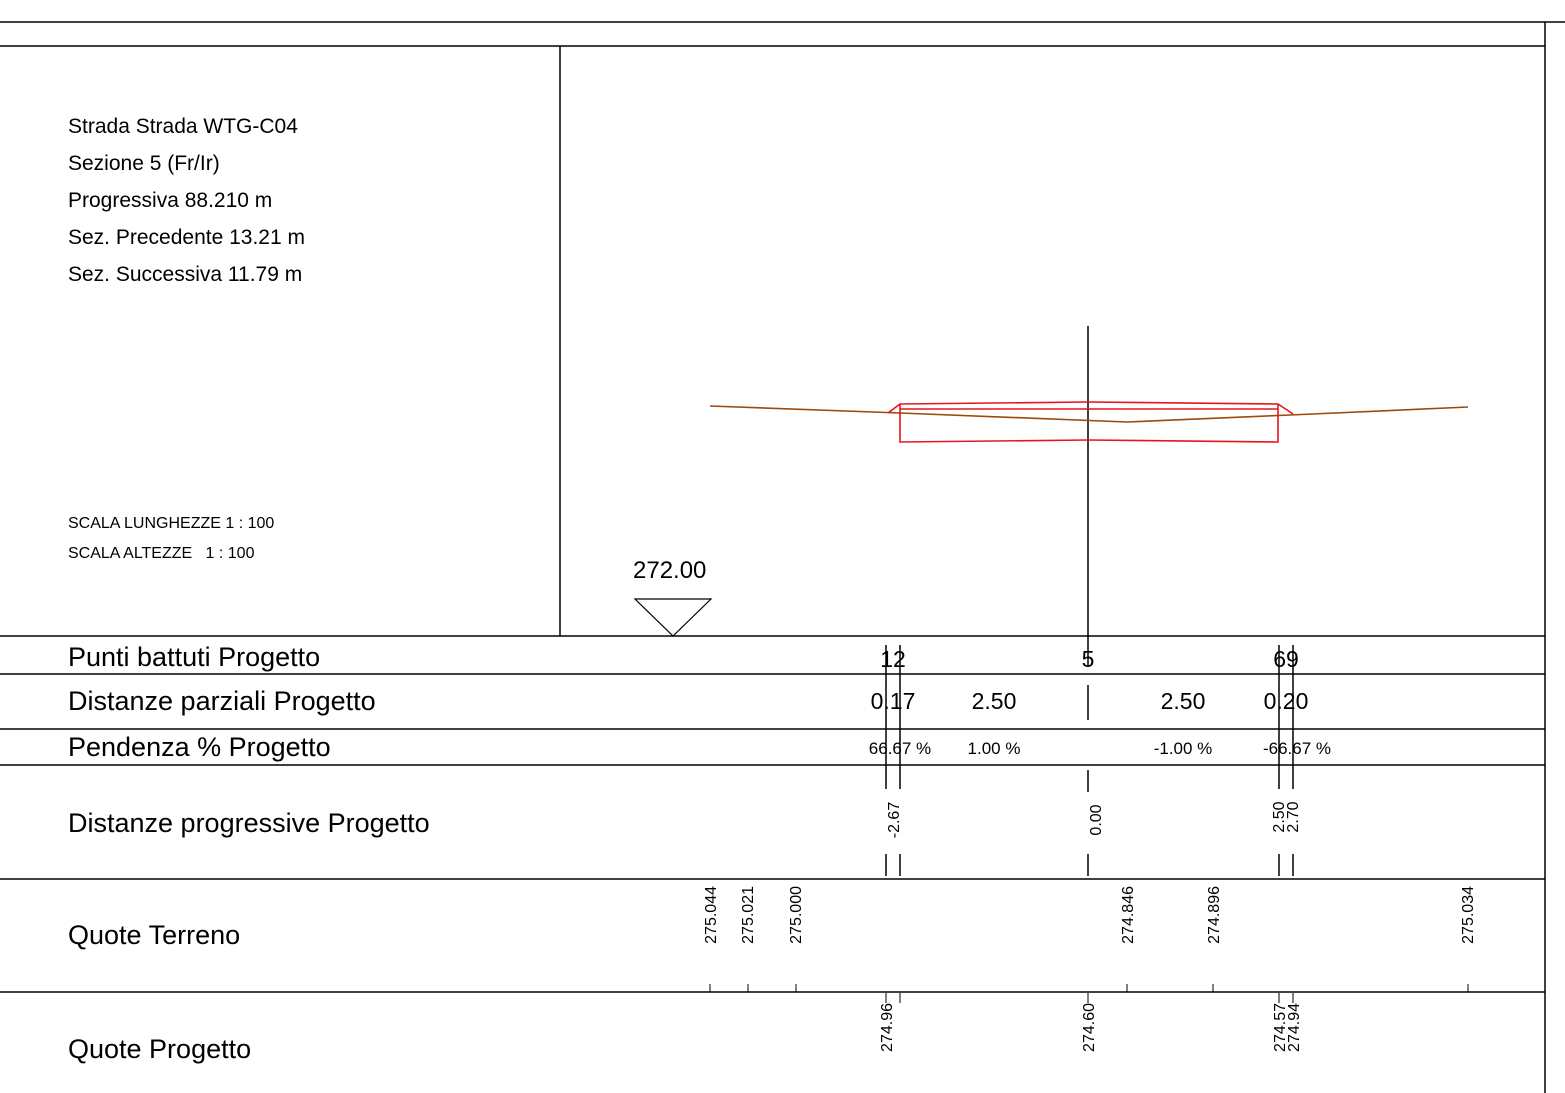 This screenshot has width=1565, height=1093. What do you see at coordinates (1089, 1027) in the screenshot?
I see `design-height: 274.60` at bounding box center [1089, 1027].